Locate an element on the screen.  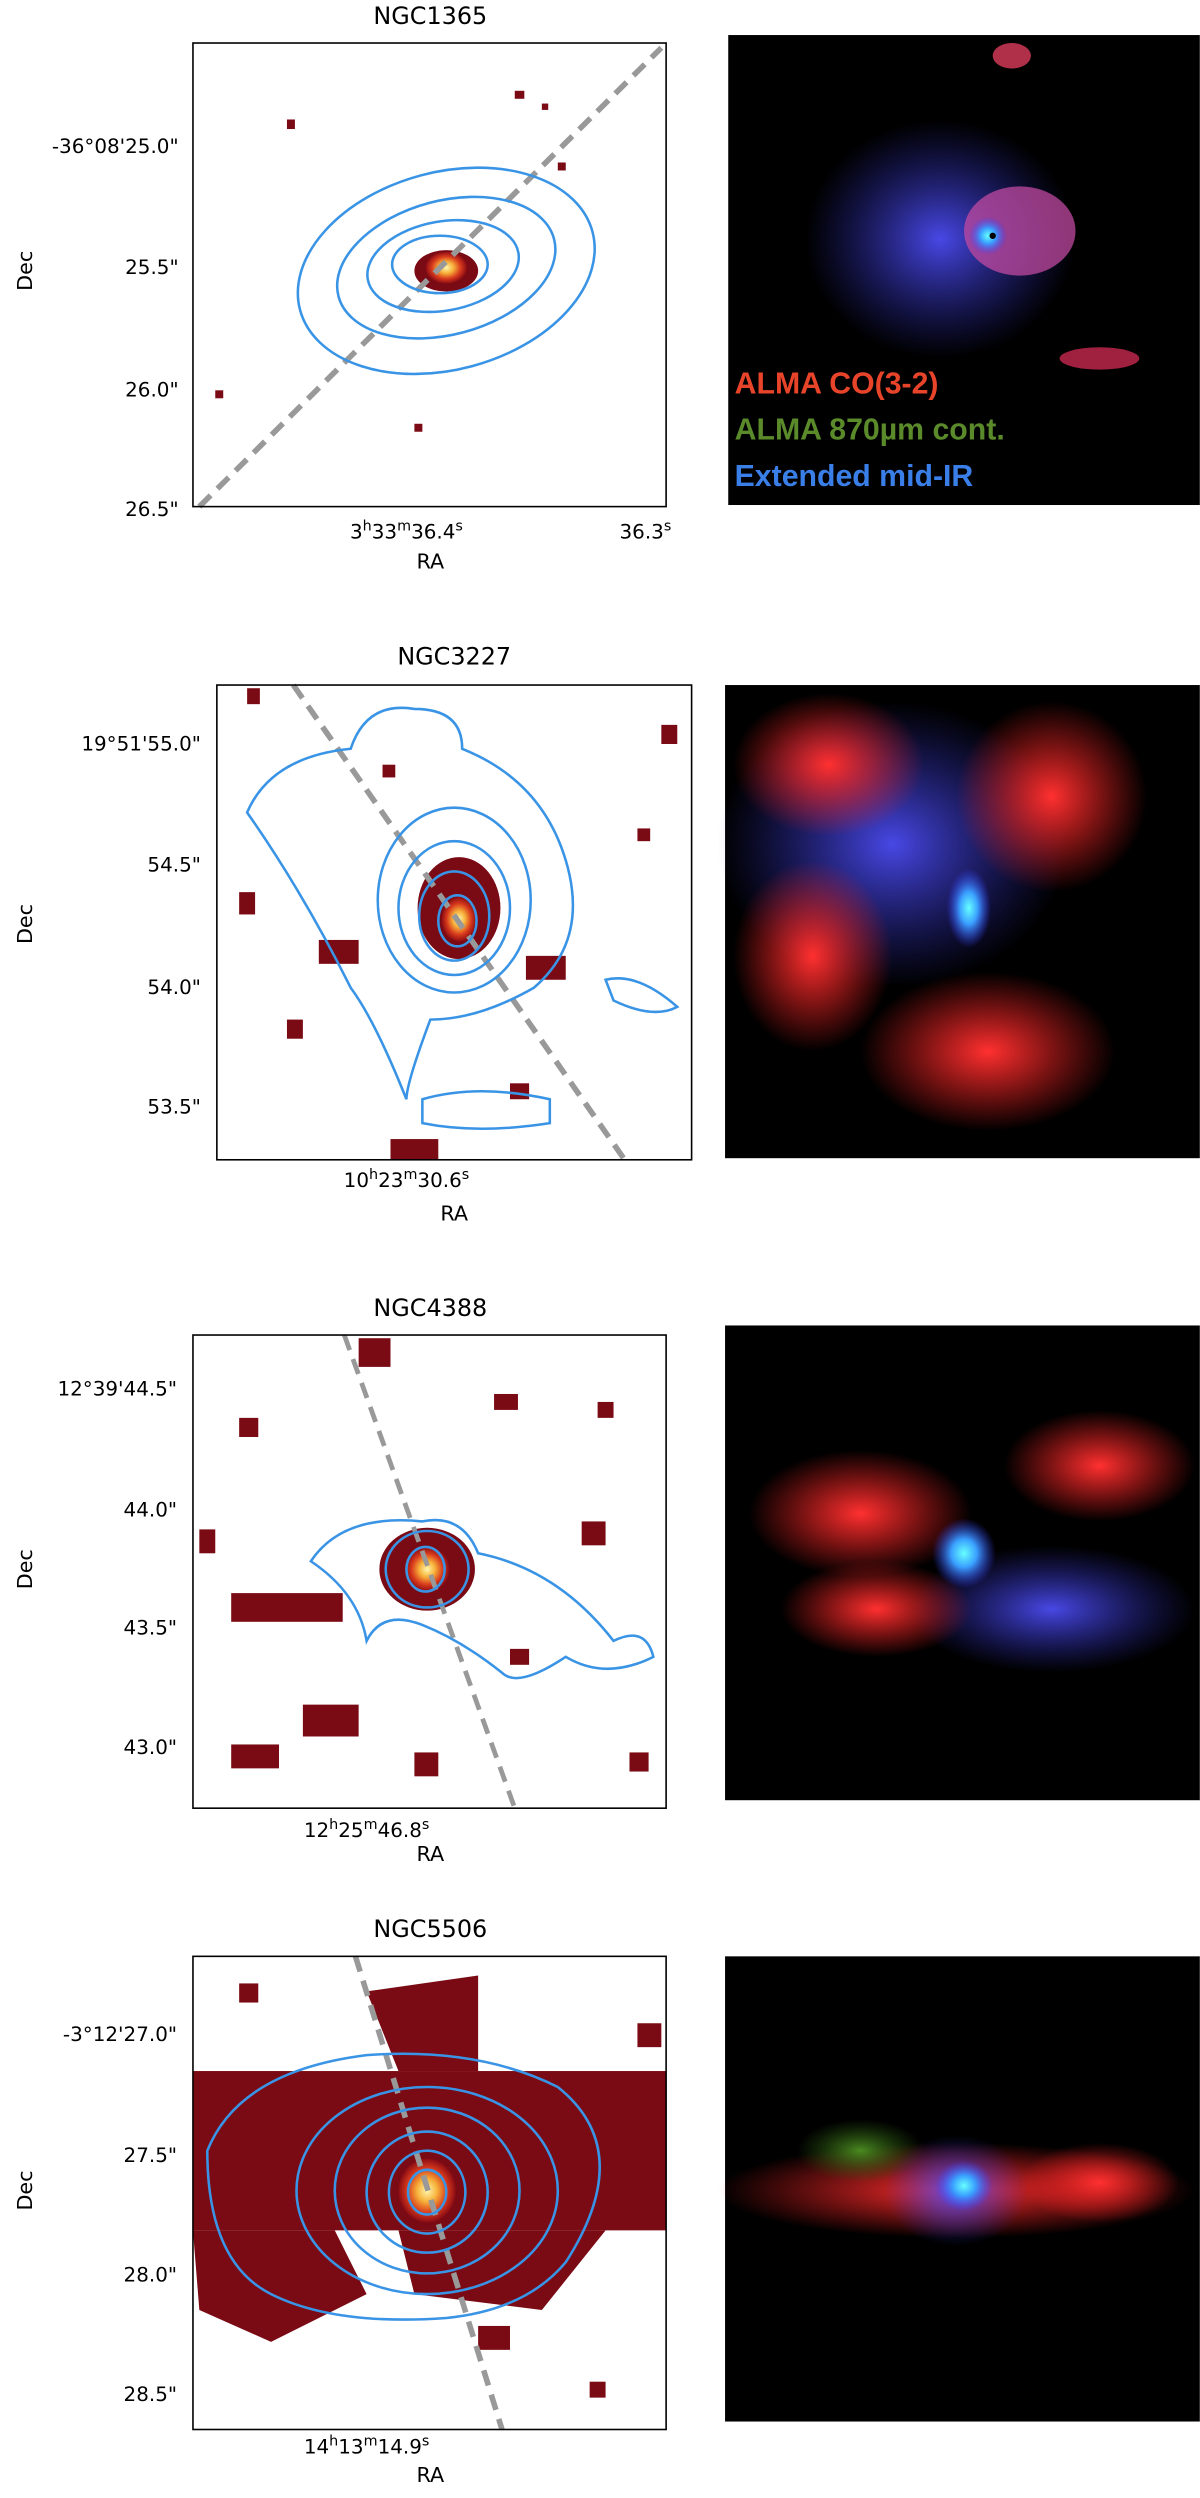
panel-title: NGC4388 is located at coordinates (430, 1308).